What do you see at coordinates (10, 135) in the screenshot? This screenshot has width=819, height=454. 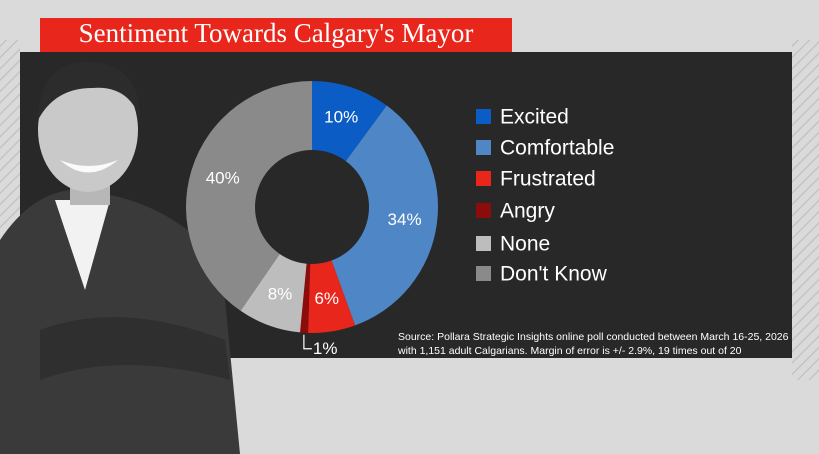 I see `hatch-left` at bounding box center [10, 135].